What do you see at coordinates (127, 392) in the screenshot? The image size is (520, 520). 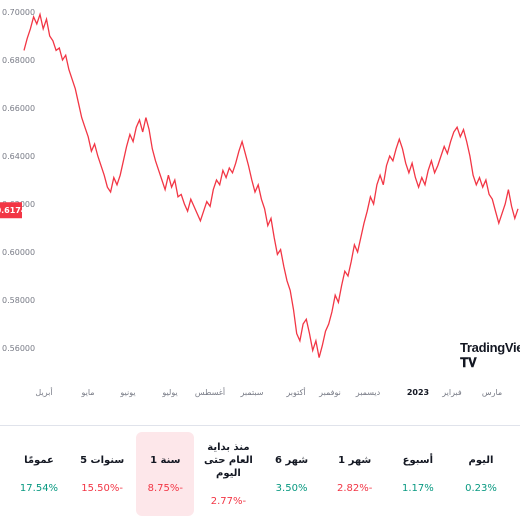 I see `x-tick-label: يونيو` at bounding box center [127, 392].